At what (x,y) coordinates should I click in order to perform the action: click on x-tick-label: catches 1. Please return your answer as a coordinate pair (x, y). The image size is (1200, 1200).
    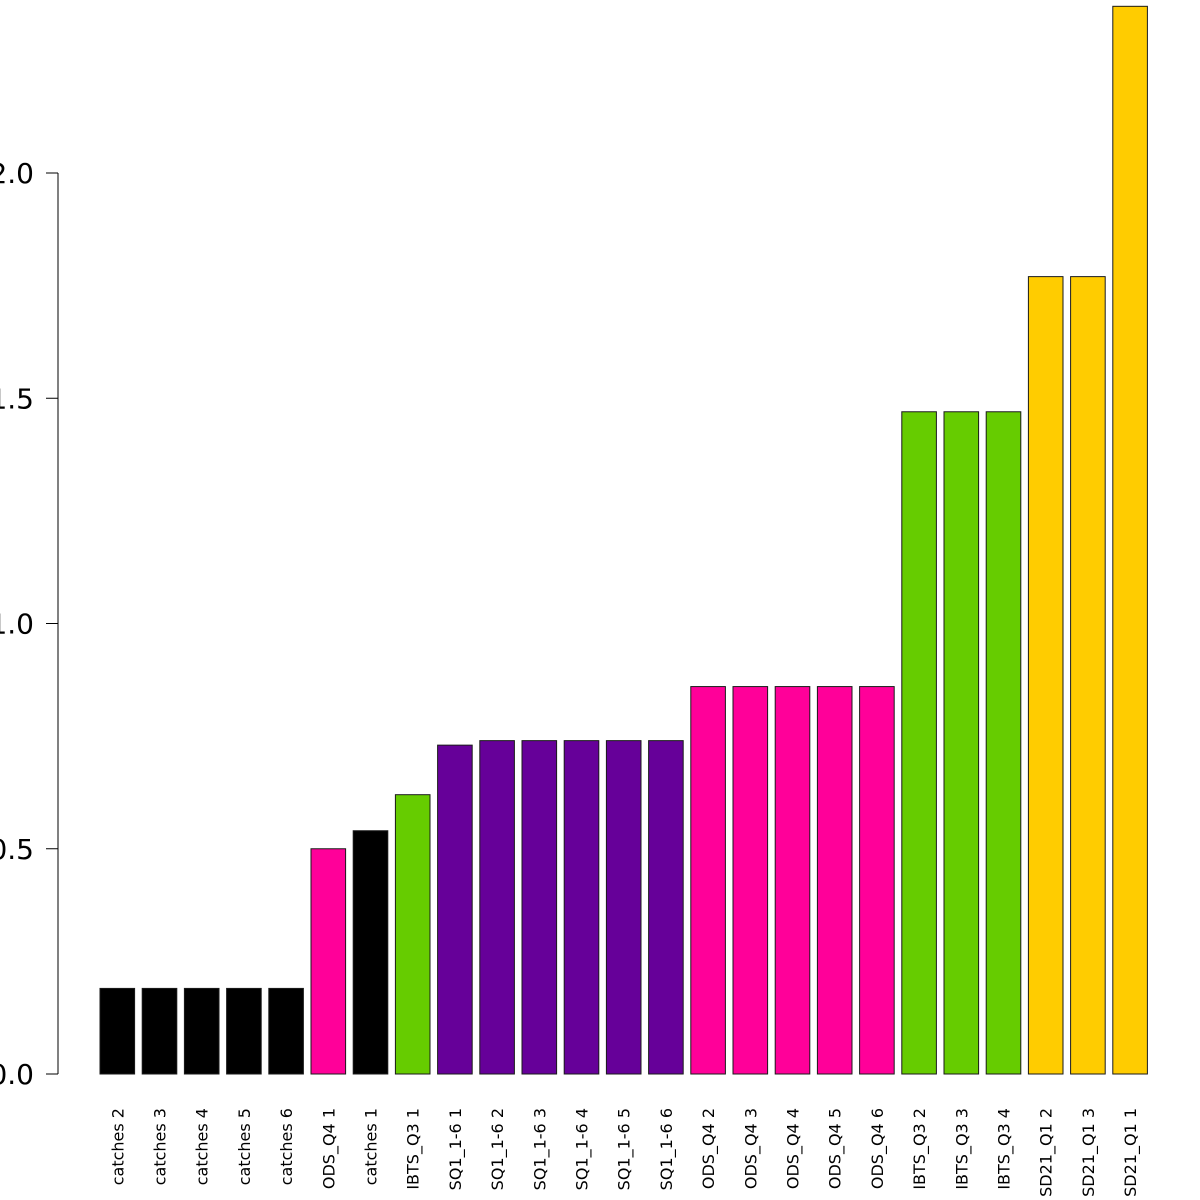
    Looking at the image, I should click on (371, 1146).